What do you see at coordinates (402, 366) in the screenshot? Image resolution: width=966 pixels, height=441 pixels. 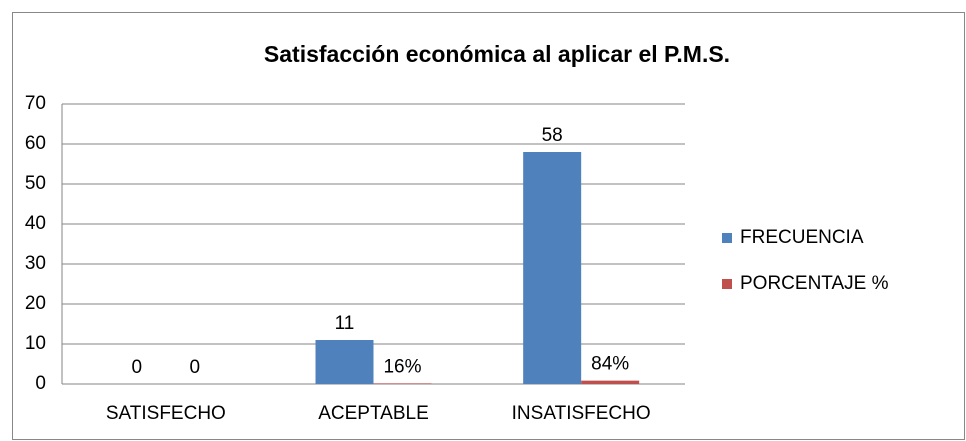 I see `data-label: 16%` at bounding box center [402, 366].